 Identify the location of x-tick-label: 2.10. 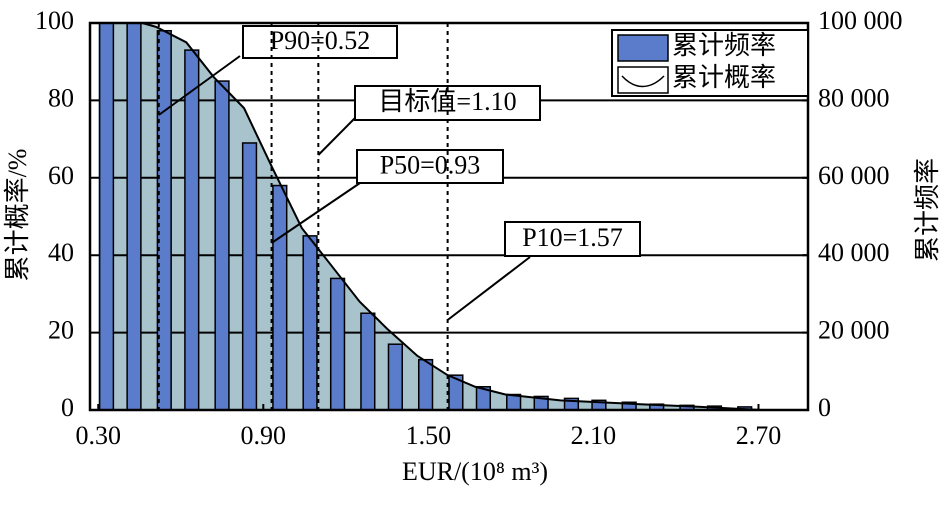
(594, 435).